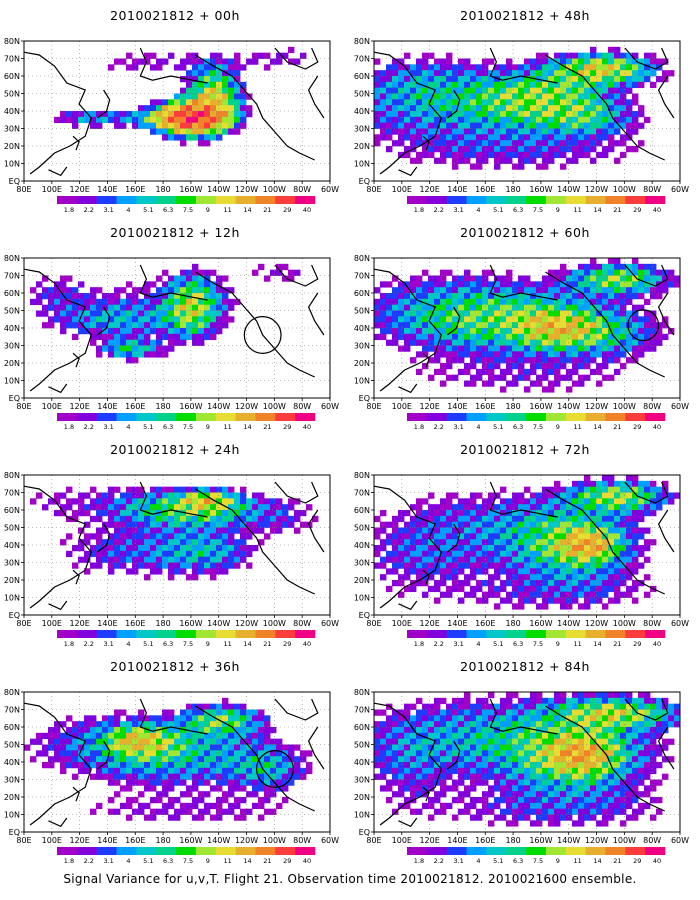 The width and height of the screenshot is (700, 900). What do you see at coordinates (128, 427) in the screenshot?
I see `colorbar-label: 4` at bounding box center [128, 427].